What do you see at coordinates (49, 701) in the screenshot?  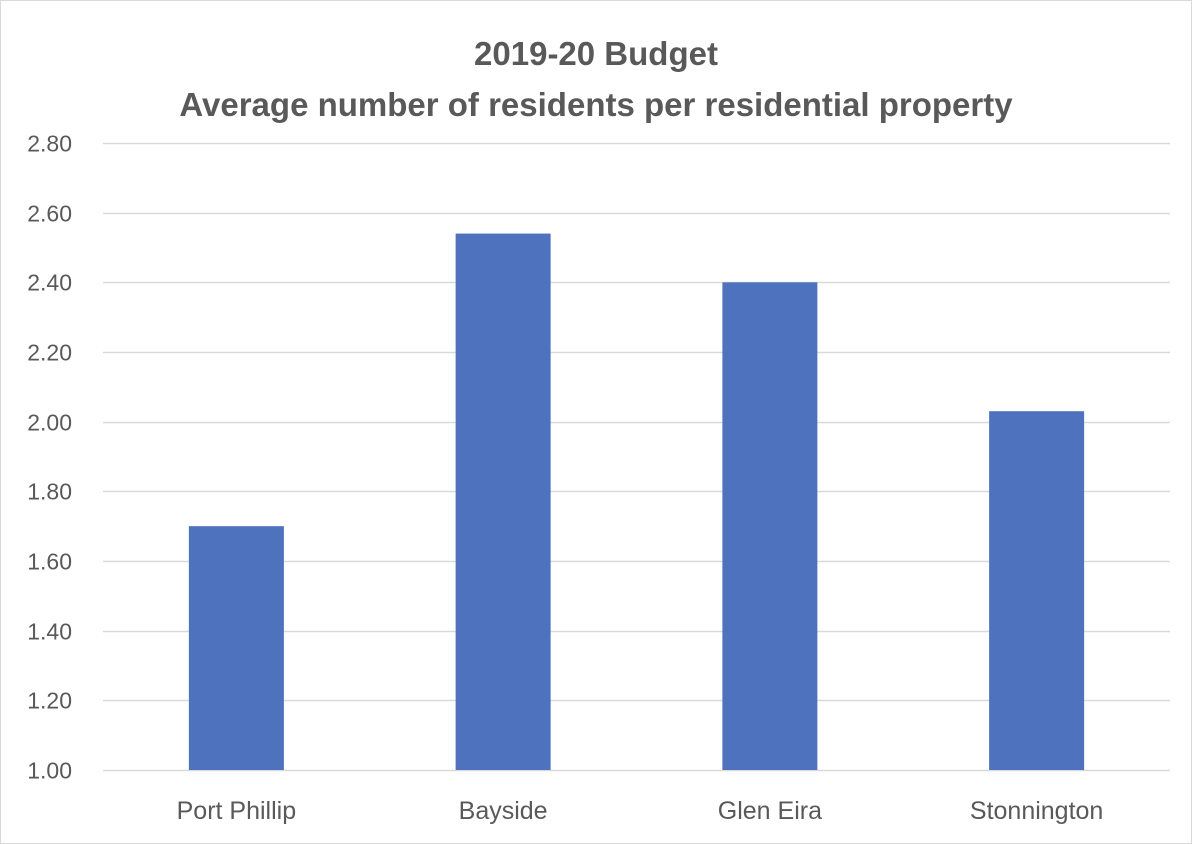 I see `y-tick-label: 1.20` at bounding box center [49, 701].